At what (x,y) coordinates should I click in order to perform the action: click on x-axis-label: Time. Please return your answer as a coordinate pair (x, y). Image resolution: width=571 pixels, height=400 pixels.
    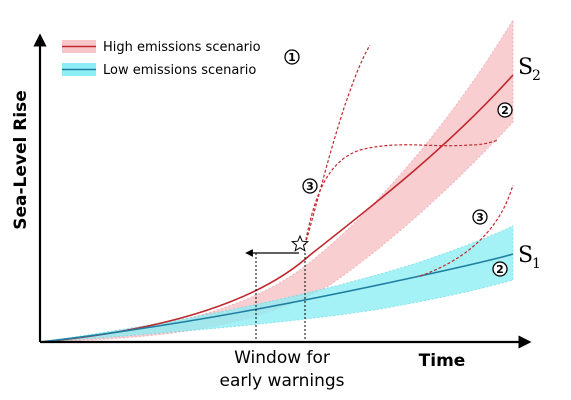
    Looking at the image, I should click on (442, 361).